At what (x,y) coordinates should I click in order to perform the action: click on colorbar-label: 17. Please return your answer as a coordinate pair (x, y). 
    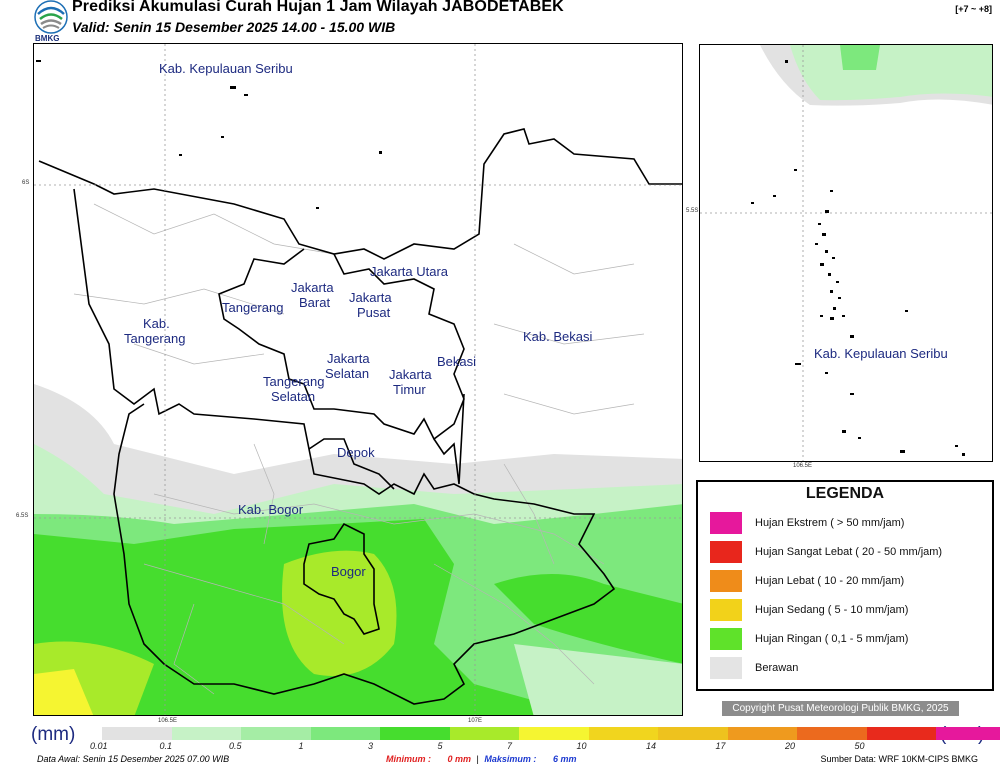
    Looking at the image, I should click on (720, 746).